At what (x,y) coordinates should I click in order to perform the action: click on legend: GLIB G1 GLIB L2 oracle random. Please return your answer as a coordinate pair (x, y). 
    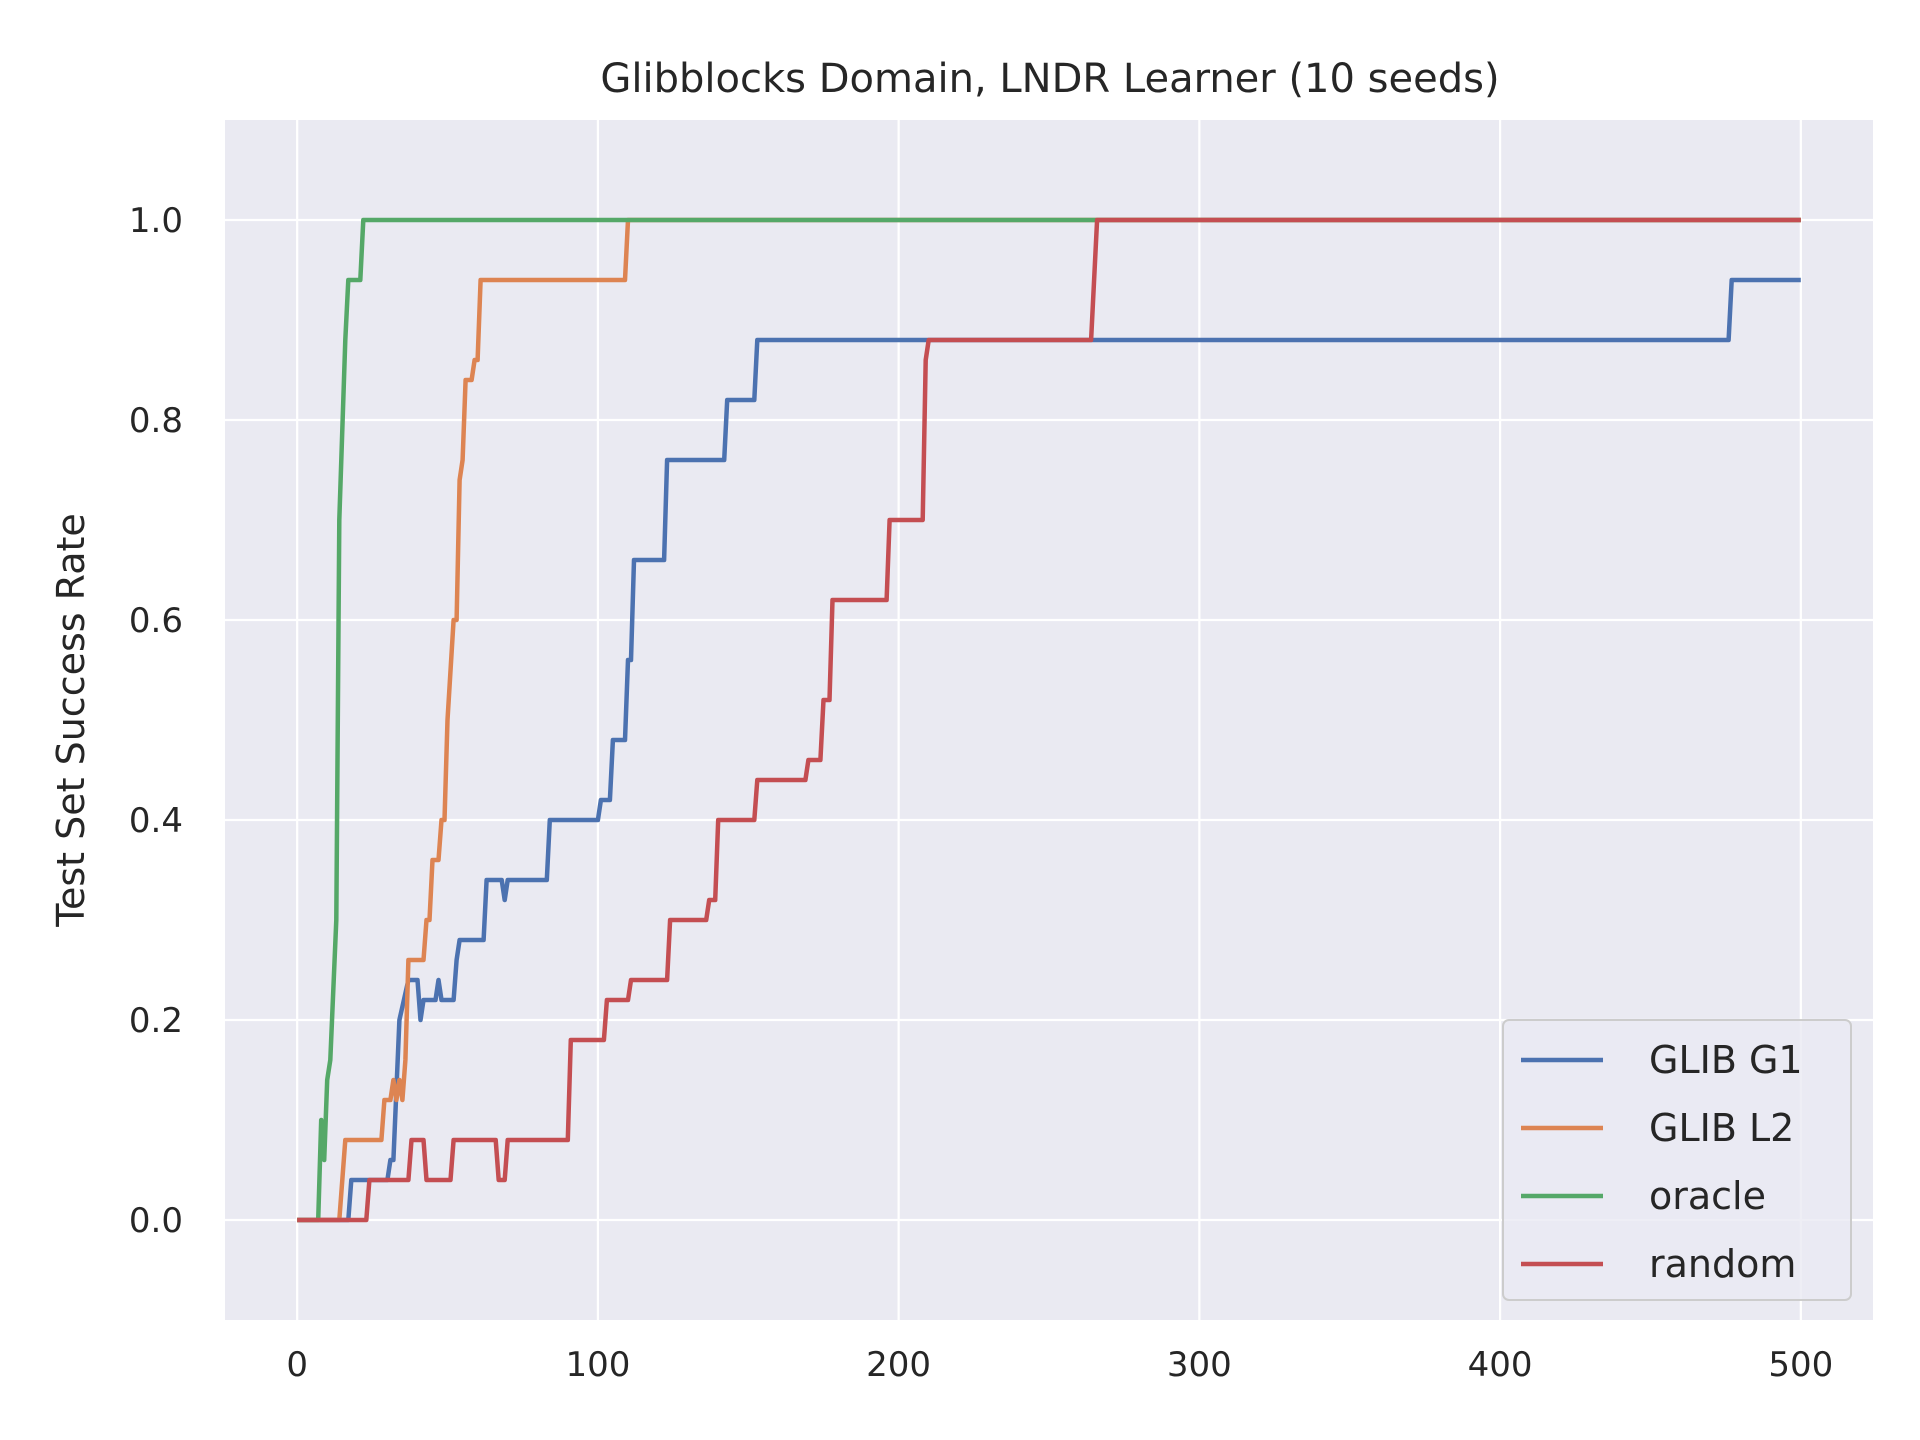
    Looking at the image, I should click on (1677, 1160).